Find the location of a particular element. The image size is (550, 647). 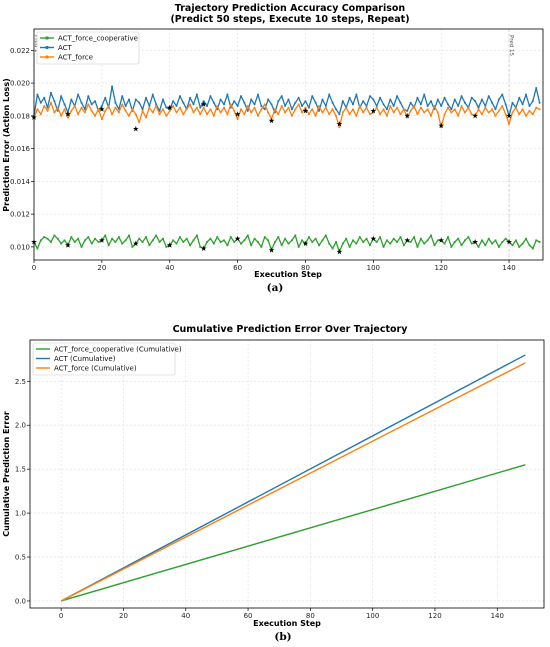

chart-b-x-ticks: 0 20 40 60 80 100 120 140 is located at coordinates (281, 614).